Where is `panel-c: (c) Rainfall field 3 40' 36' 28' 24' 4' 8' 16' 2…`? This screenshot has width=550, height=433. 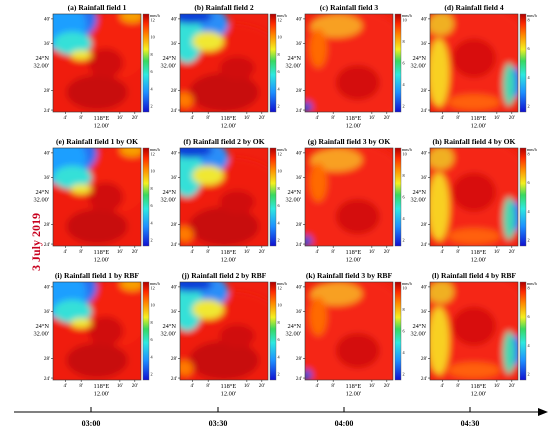
panel-c: (c) Rainfall field 3 40' 36' 28' 24' 4' 8' 16' 2… is located at coordinates (348, 66).